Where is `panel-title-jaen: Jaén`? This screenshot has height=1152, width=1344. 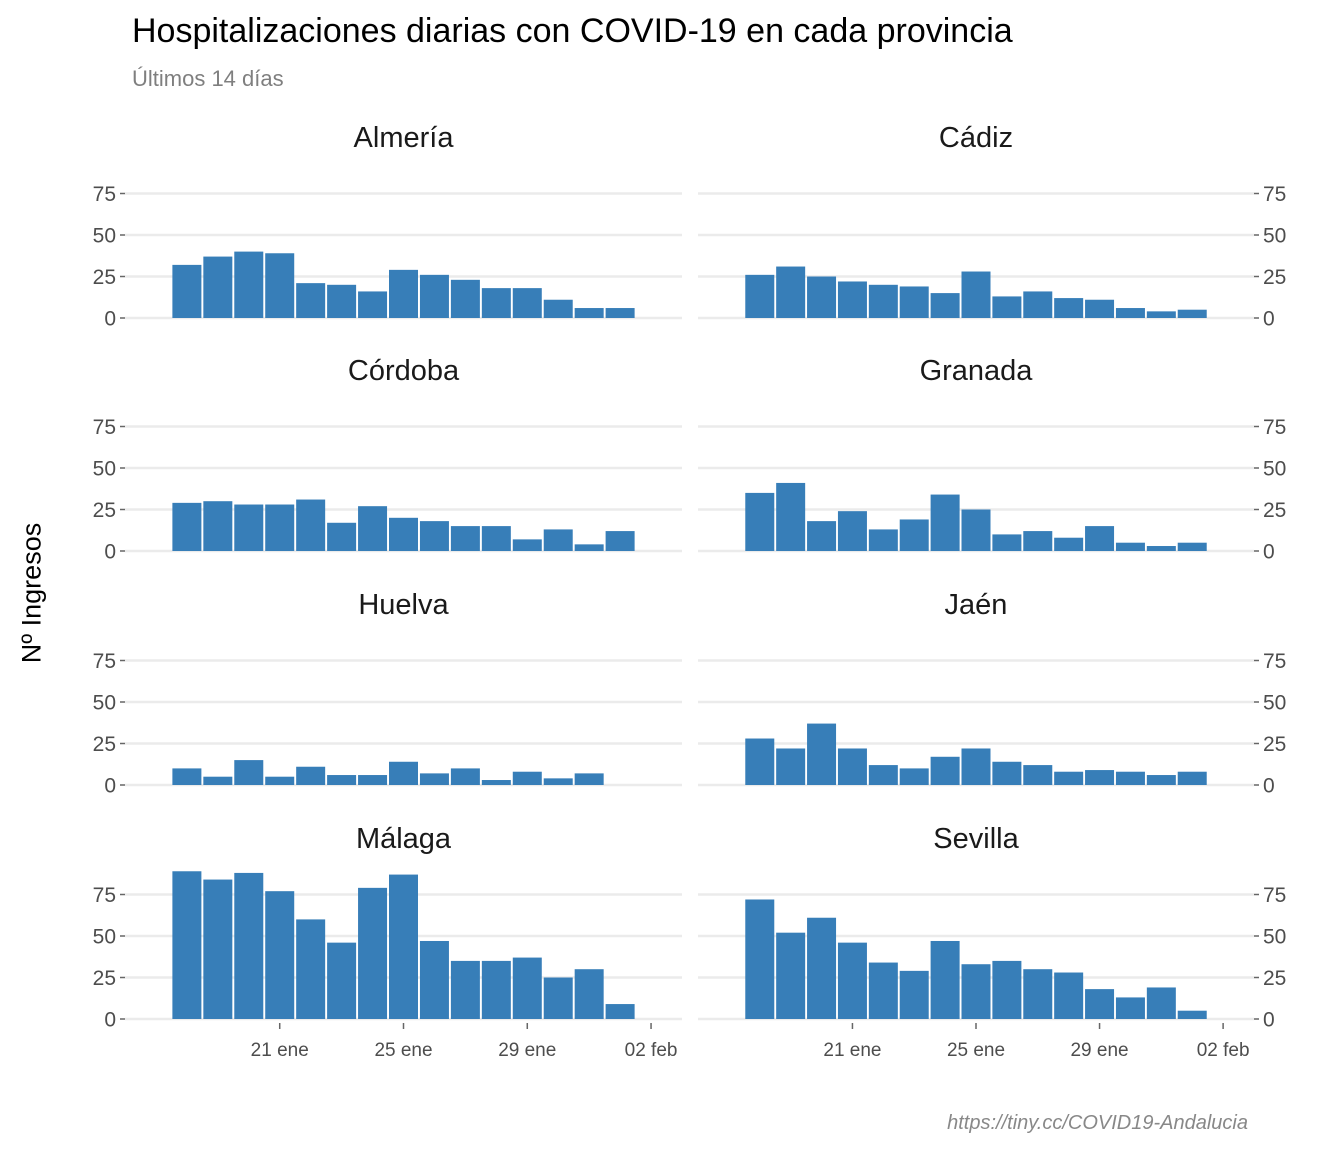 panel-title-jaen: Jaén is located at coordinates (976, 605).